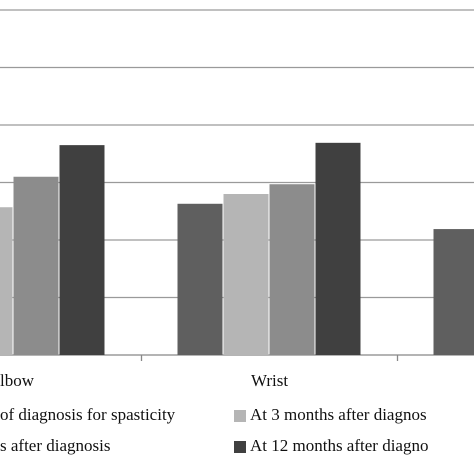 The width and height of the screenshot is (474, 474). What do you see at coordinates (17, 380) in the screenshot?
I see `x-tick-label: lbow` at bounding box center [17, 380].